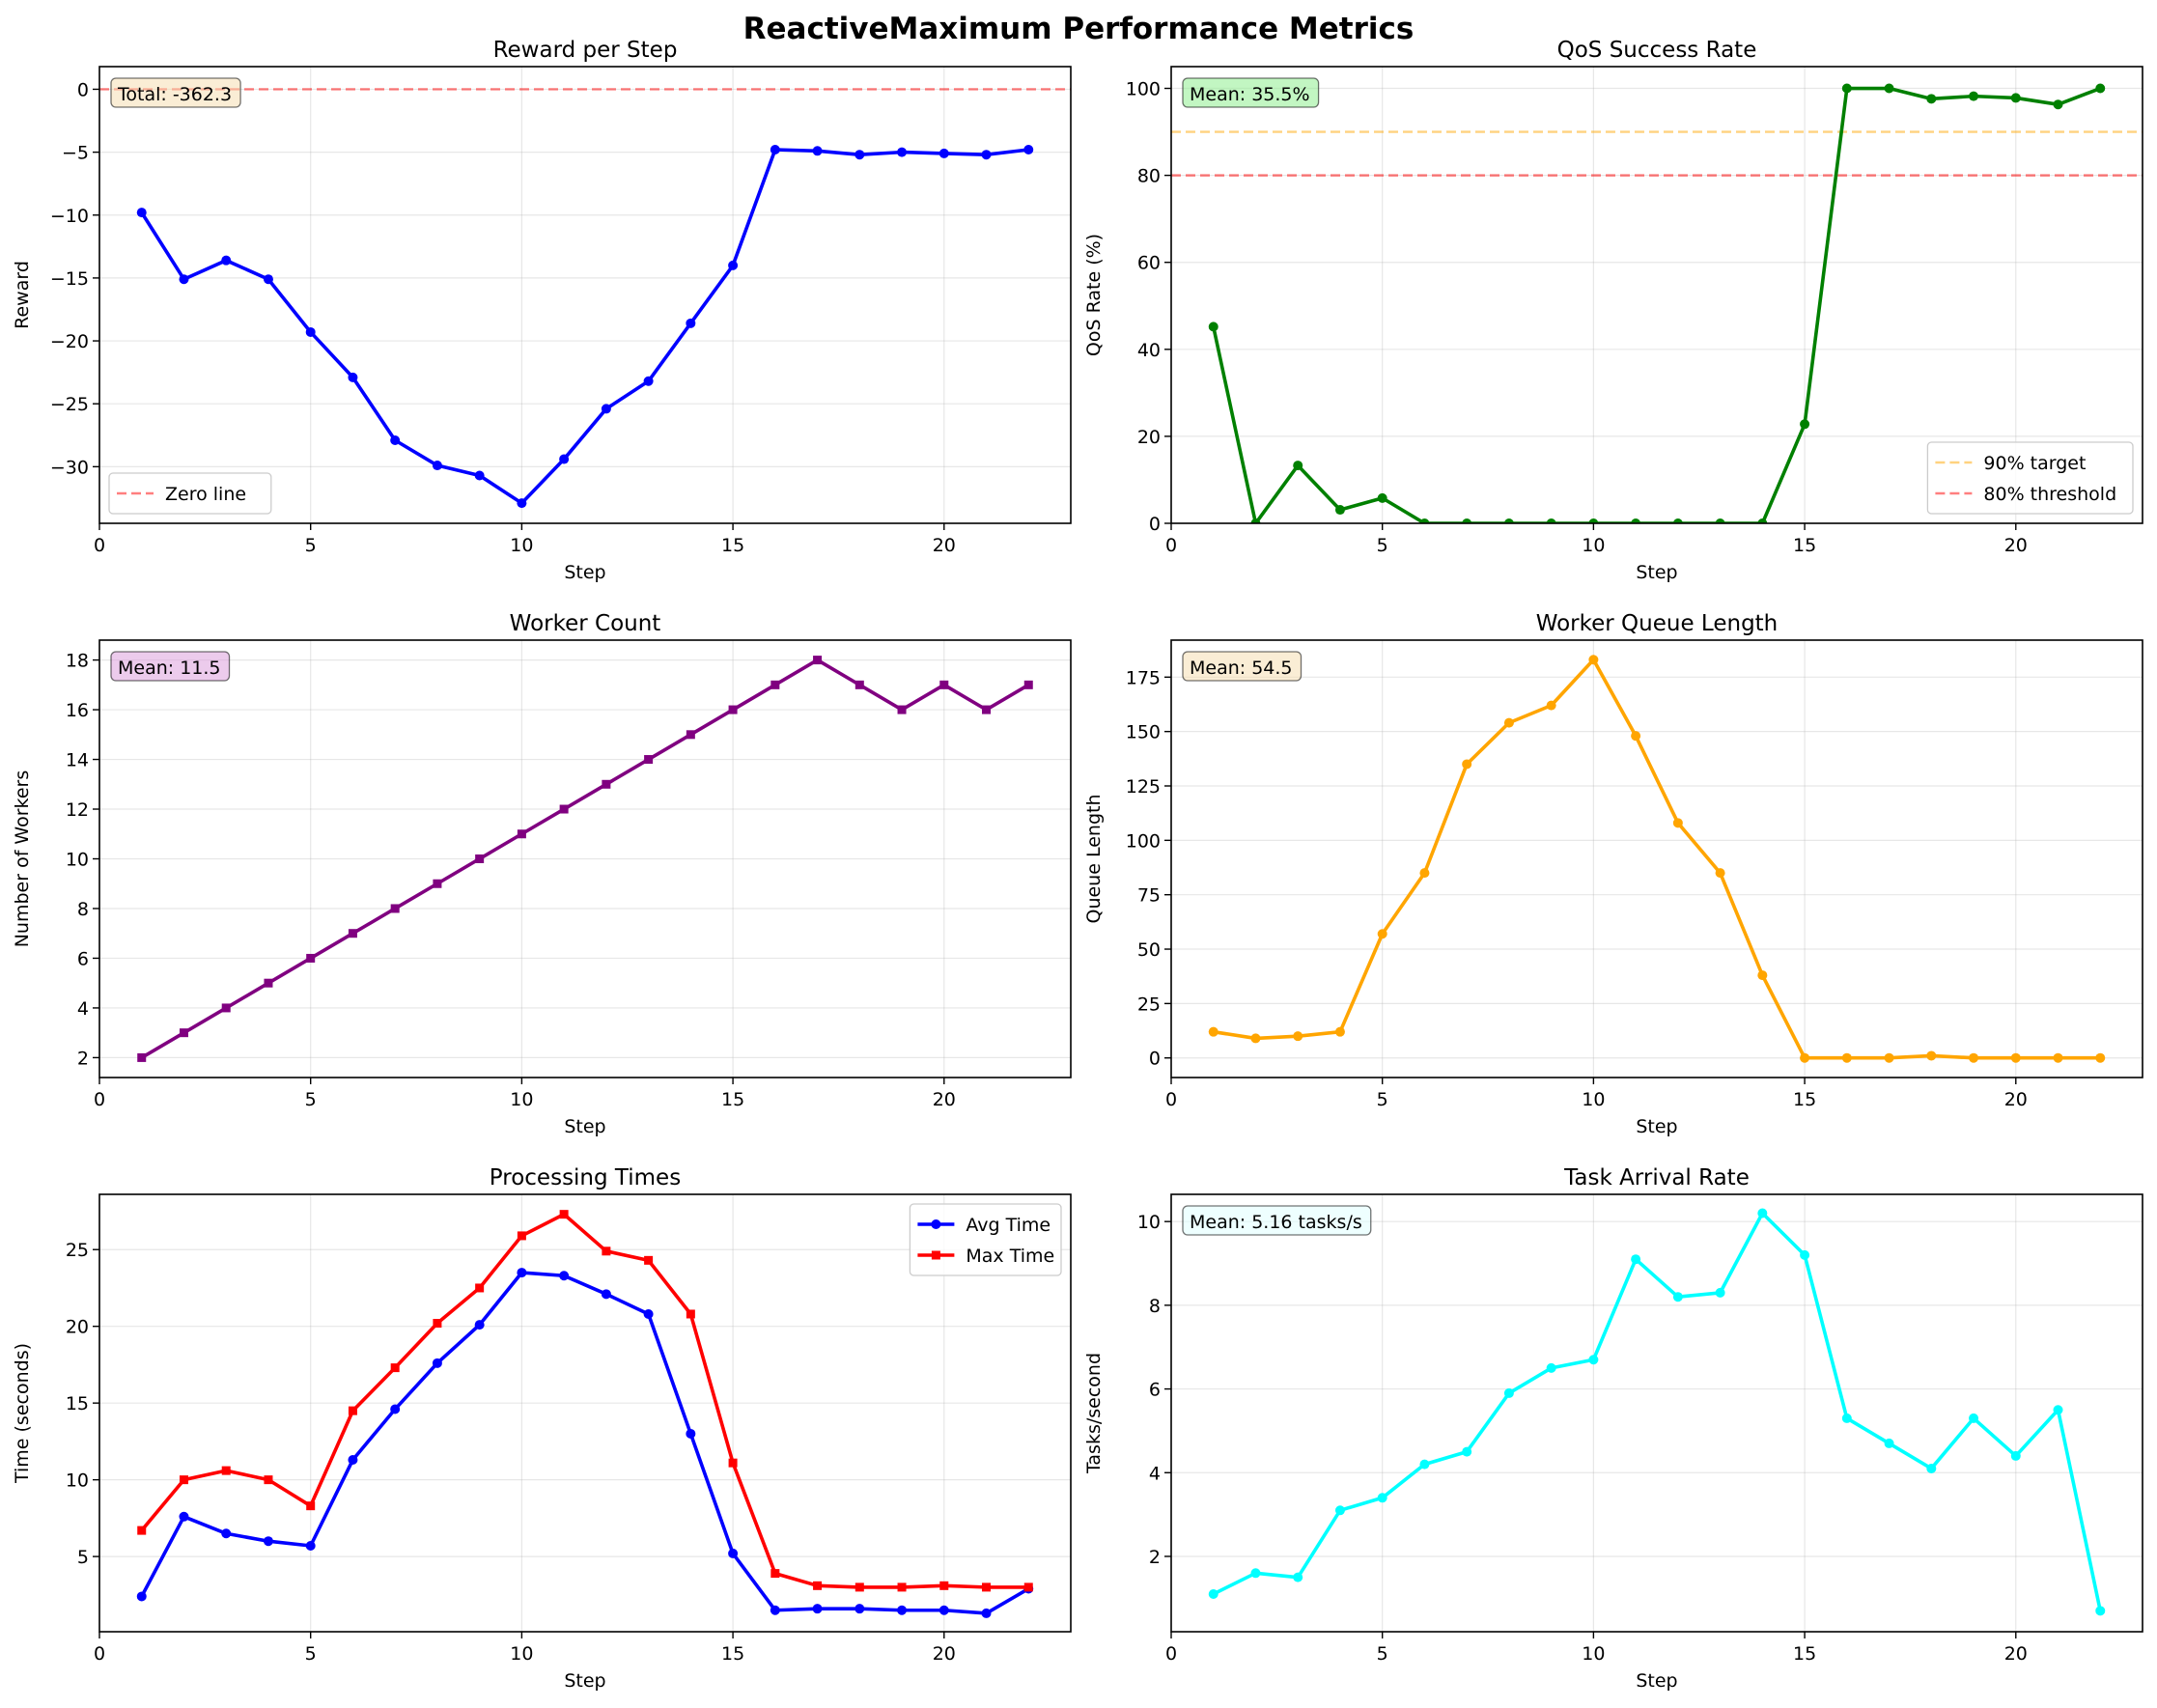  Describe the element at coordinates (77, 662) in the screenshot. I see `y-tick-label: 18` at that location.